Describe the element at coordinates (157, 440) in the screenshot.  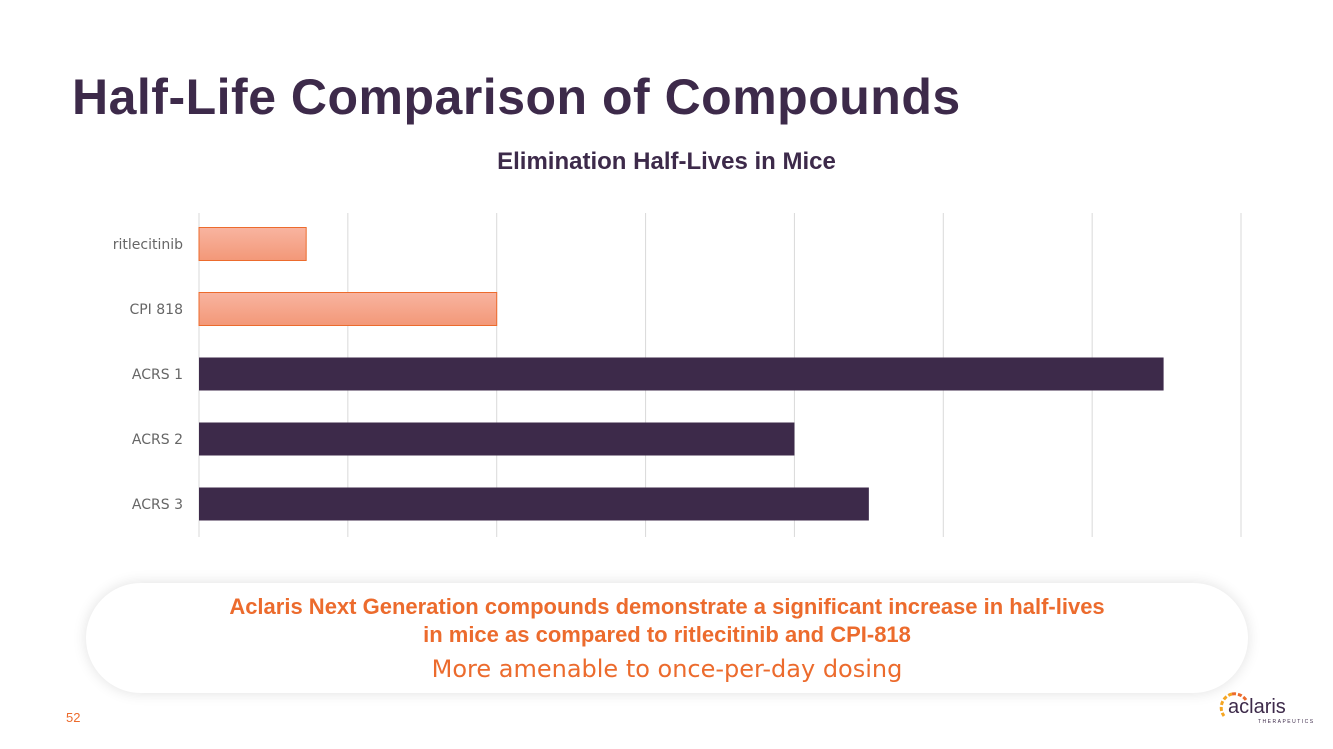
I see `category-label: ACRS 2` at that location.